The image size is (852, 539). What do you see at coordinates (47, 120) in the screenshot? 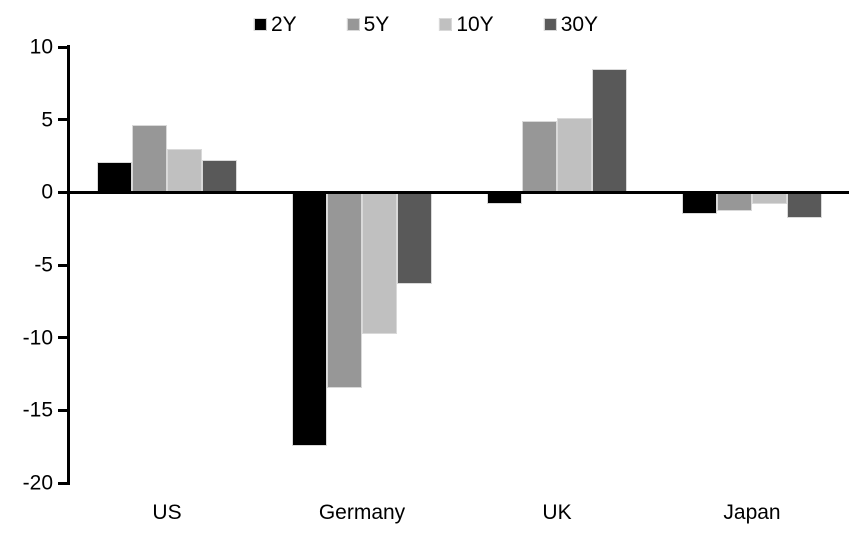
I see `y-axis-tick-label: 5` at bounding box center [47, 120].